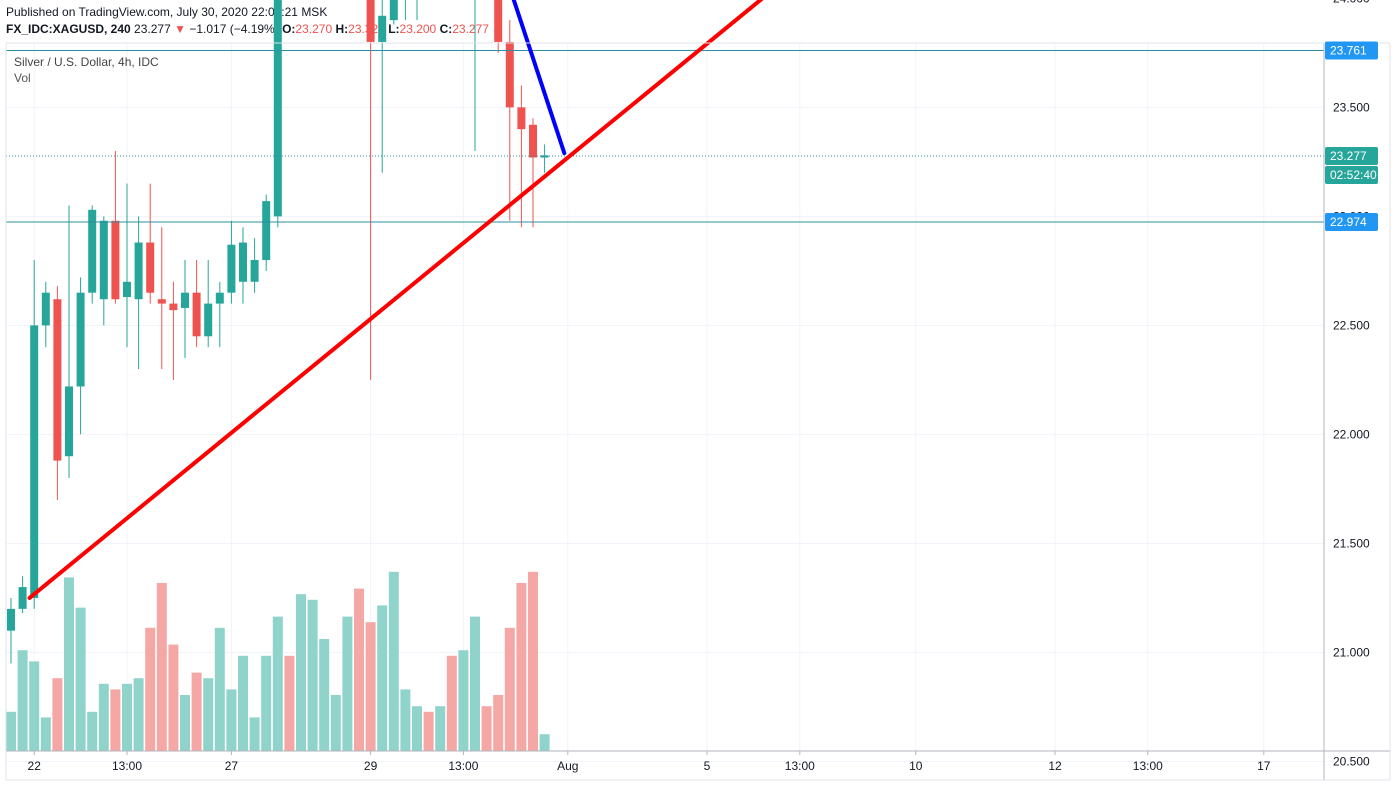 This screenshot has height=786, width=1396. I want to click on price-tags: 23.761 22.974 23.277 02:52:40, so click(1351, 136).